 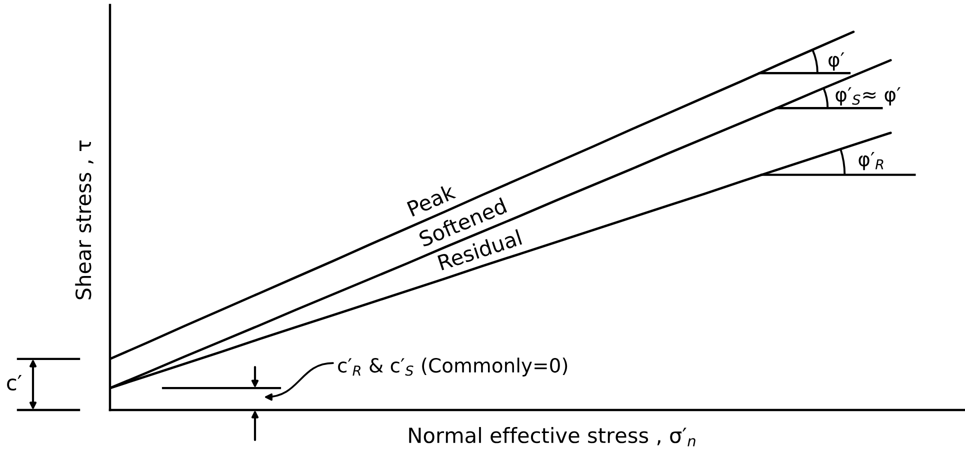 What do you see at coordinates (84, 220) in the screenshot?
I see `y-axis-title: Shear stress , τ` at bounding box center [84, 220].